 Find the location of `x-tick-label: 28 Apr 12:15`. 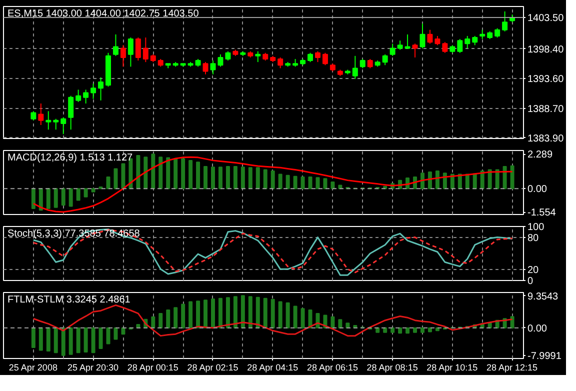

x-tick-label: 28 Apr 12:15 is located at coordinates (512, 367).